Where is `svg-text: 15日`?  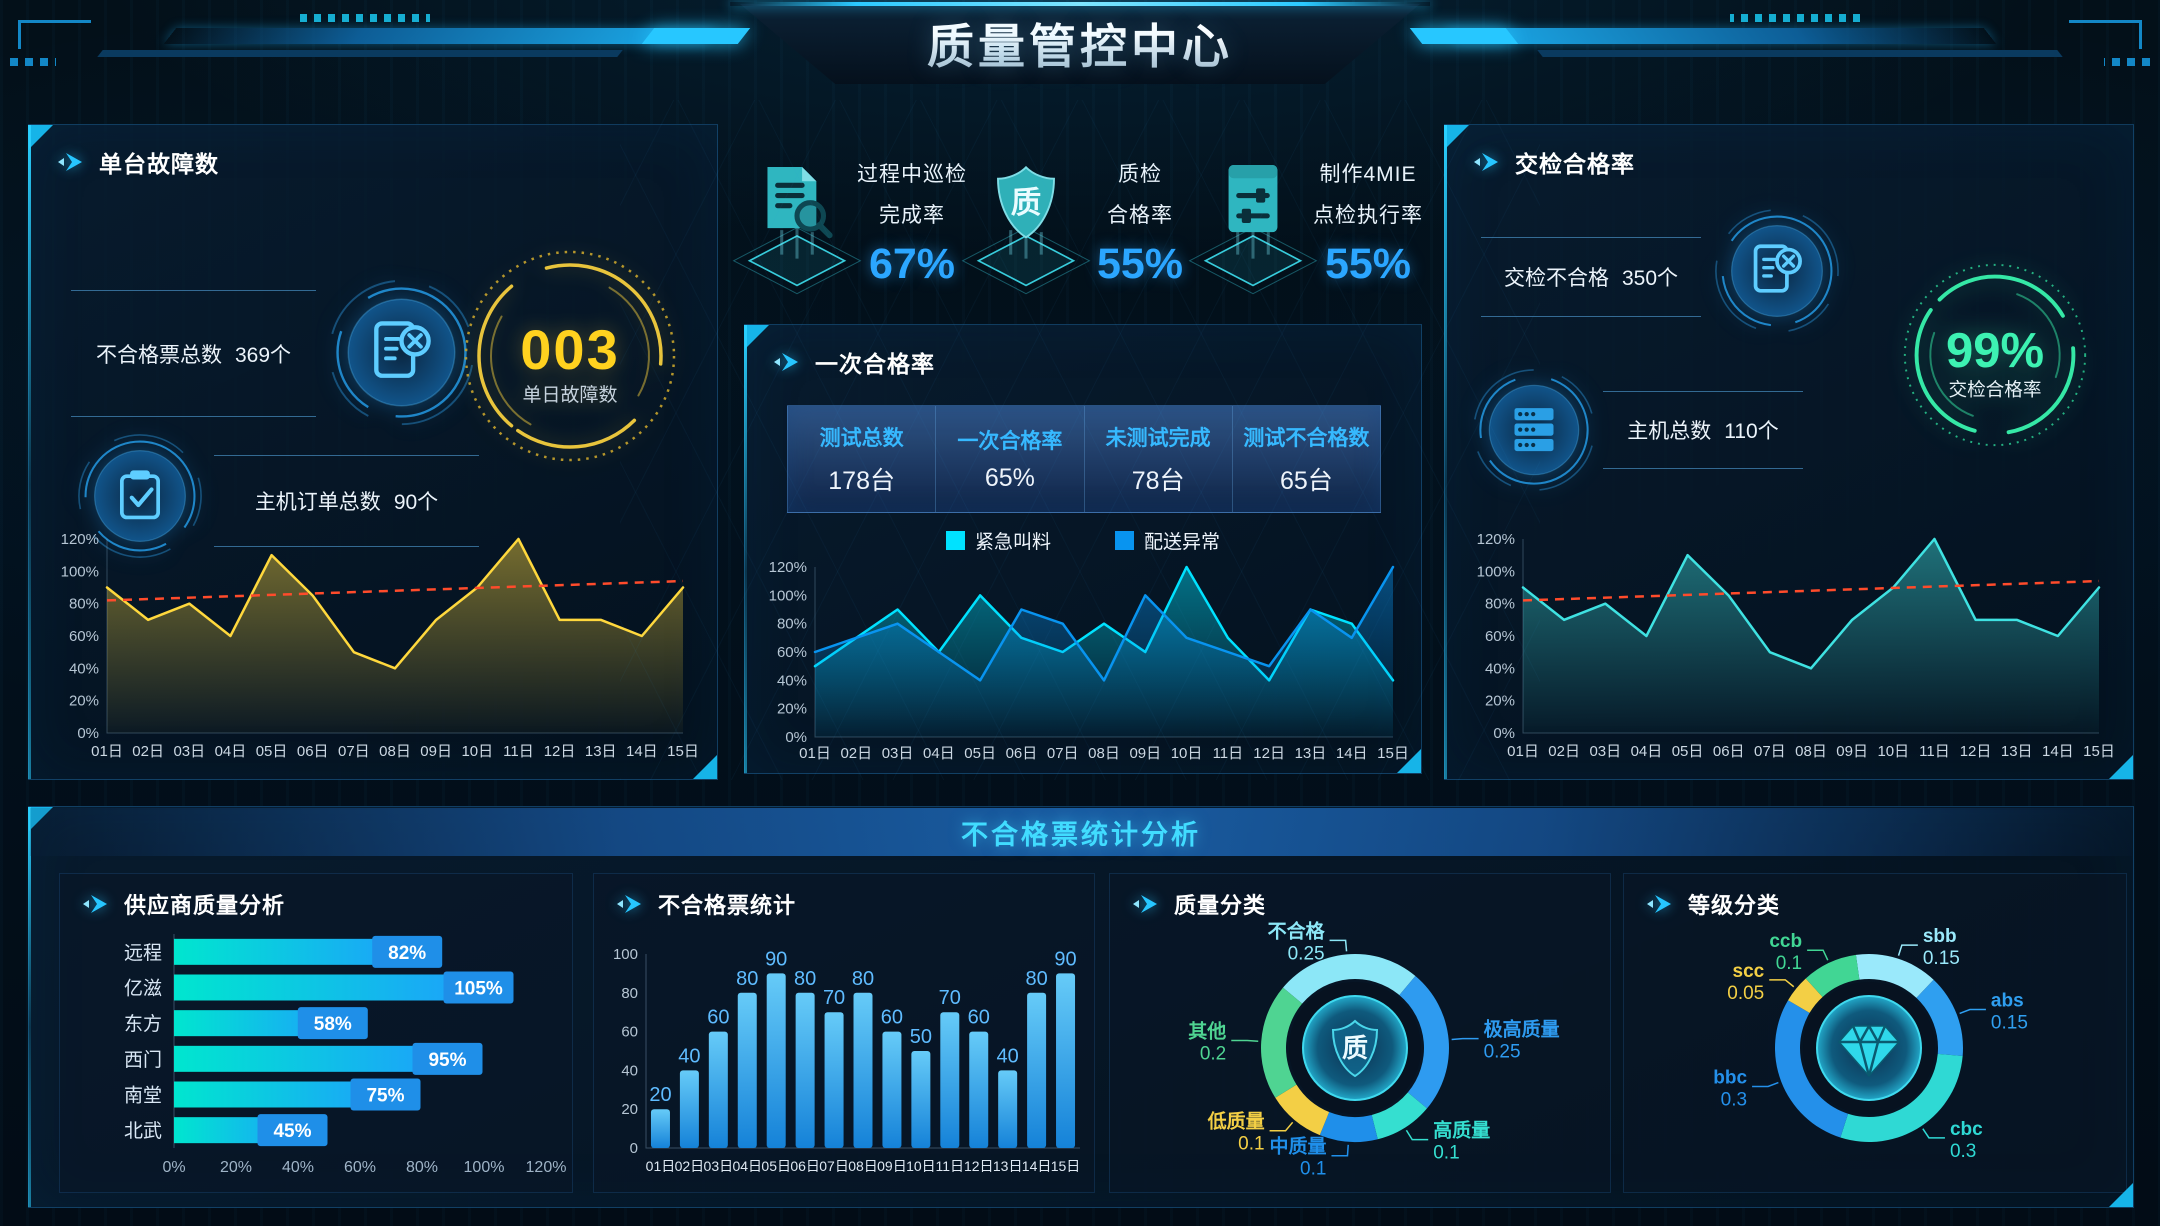
svg-text: 15日 is located at coordinates (683, 751).